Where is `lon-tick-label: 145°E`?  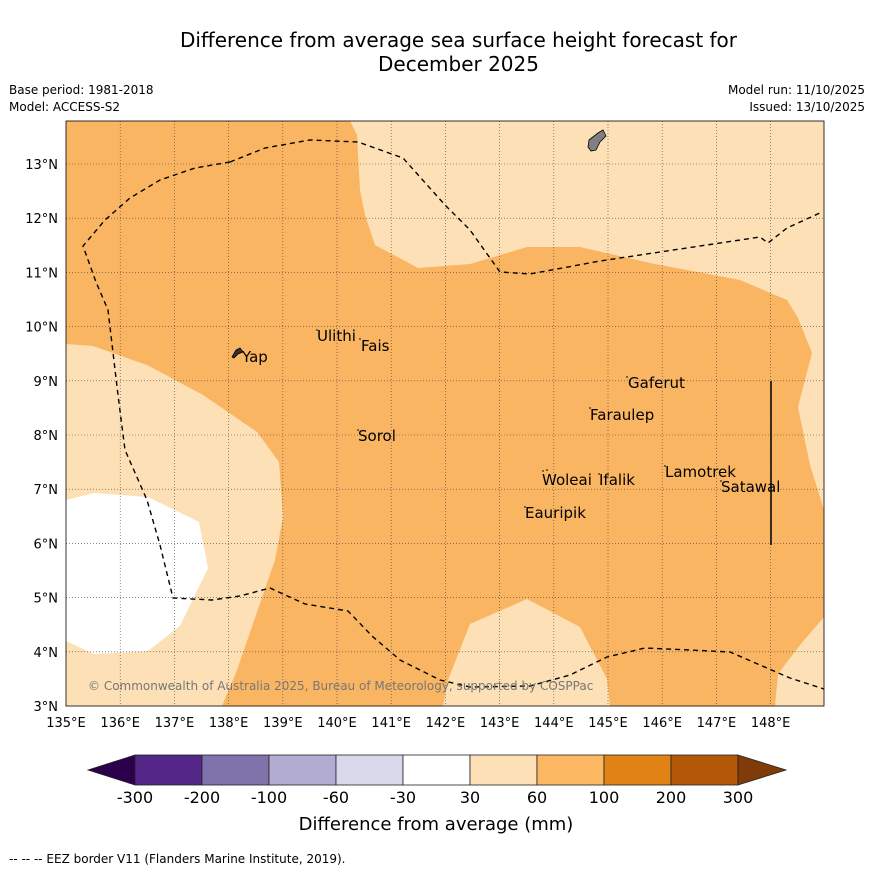 lon-tick-label: 145°E is located at coordinates (608, 723).